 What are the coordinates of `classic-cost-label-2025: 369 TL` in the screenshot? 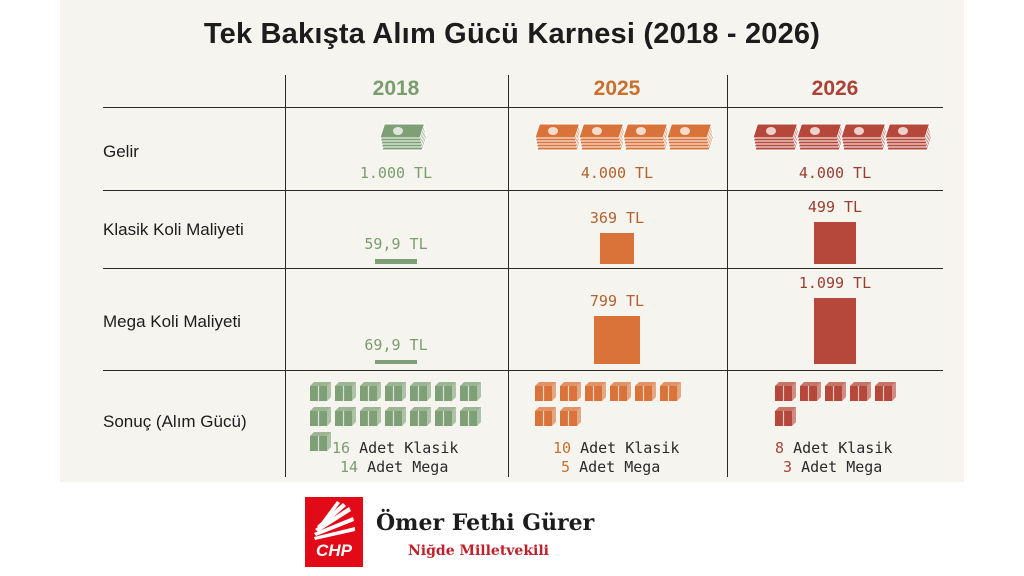 It's located at (617, 217).